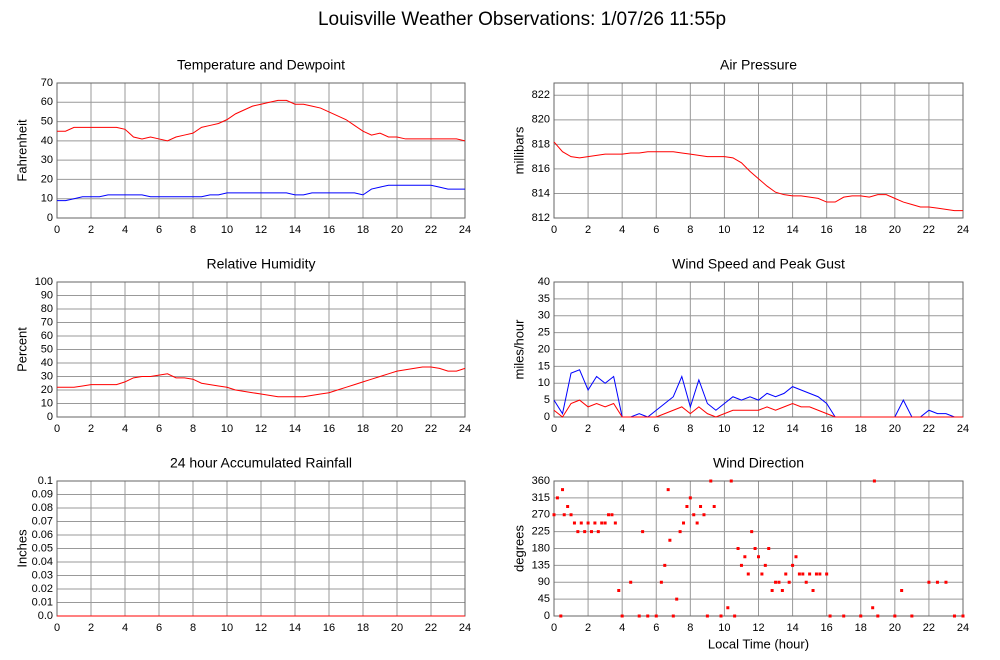  What do you see at coordinates (758, 463) in the screenshot?
I see `chart-title: Wind Direction` at bounding box center [758, 463].